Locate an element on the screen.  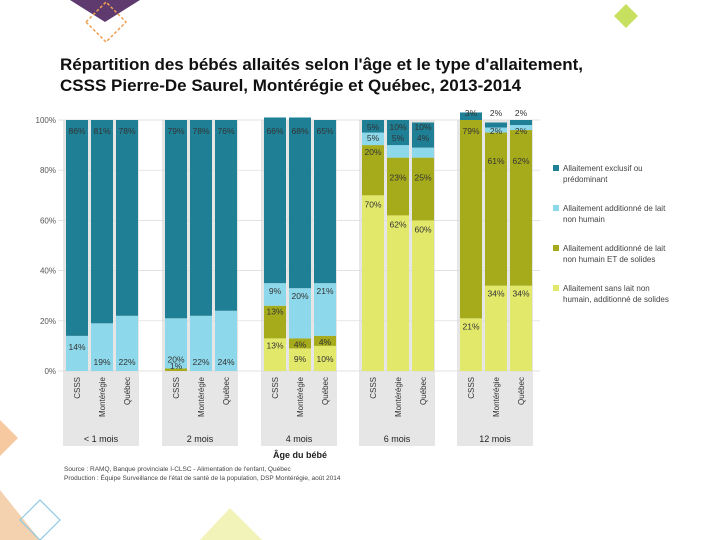
legend-entry-line: prédominant is located at coordinates (585, 179).